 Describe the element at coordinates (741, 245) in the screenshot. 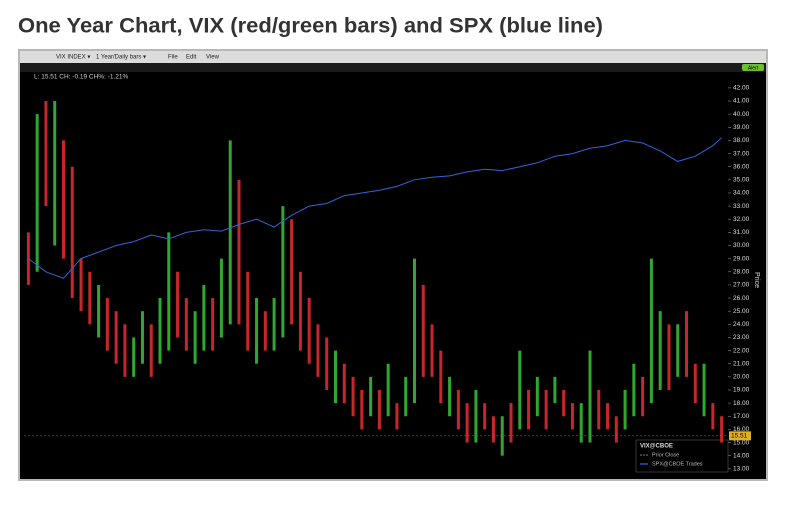

I see `y-tick-label: 30.00` at that location.